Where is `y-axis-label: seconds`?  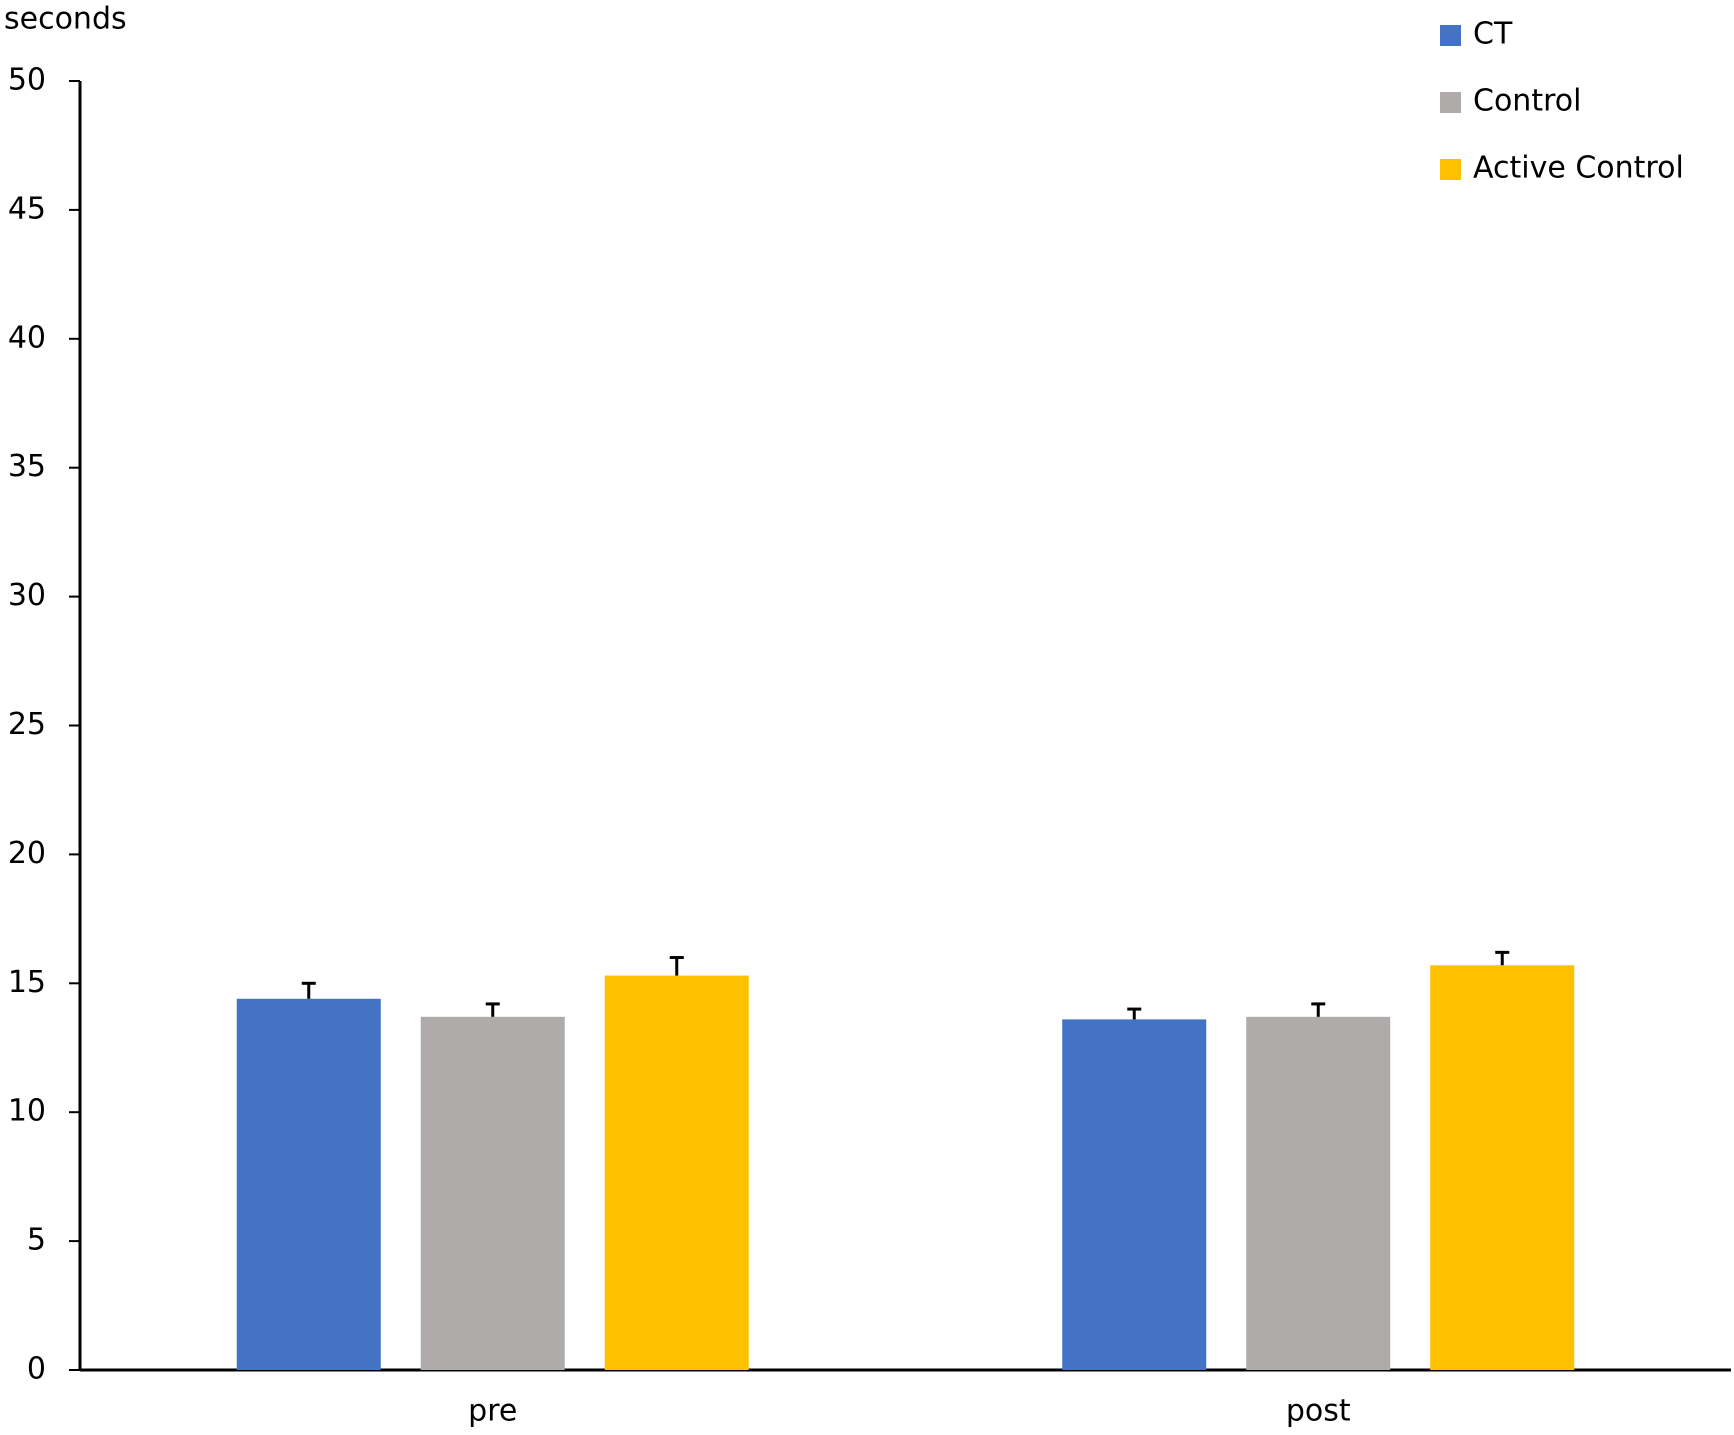
y-axis-label: seconds is located at coordinates (65, 19).